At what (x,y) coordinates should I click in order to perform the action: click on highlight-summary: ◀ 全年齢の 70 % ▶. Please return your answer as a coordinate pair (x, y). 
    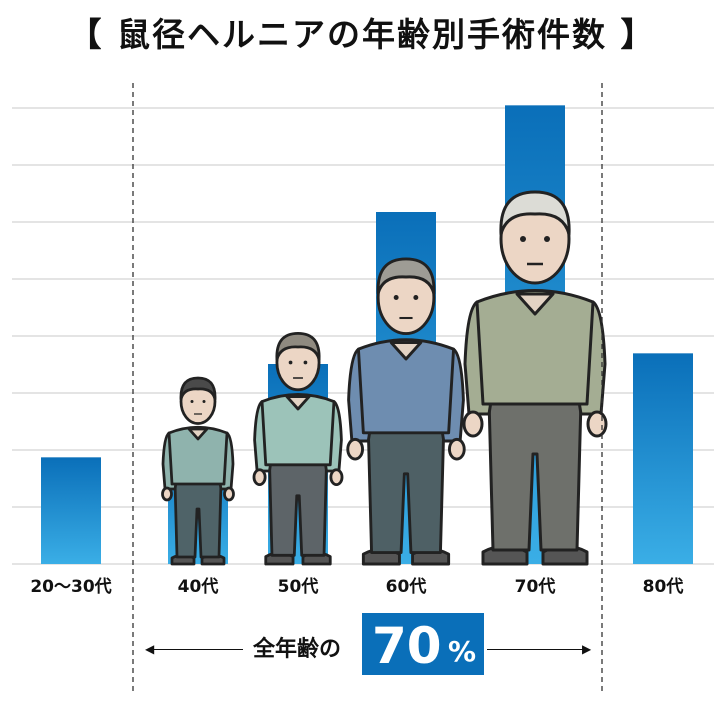
    Looking at the image, I should click on (370, 644).